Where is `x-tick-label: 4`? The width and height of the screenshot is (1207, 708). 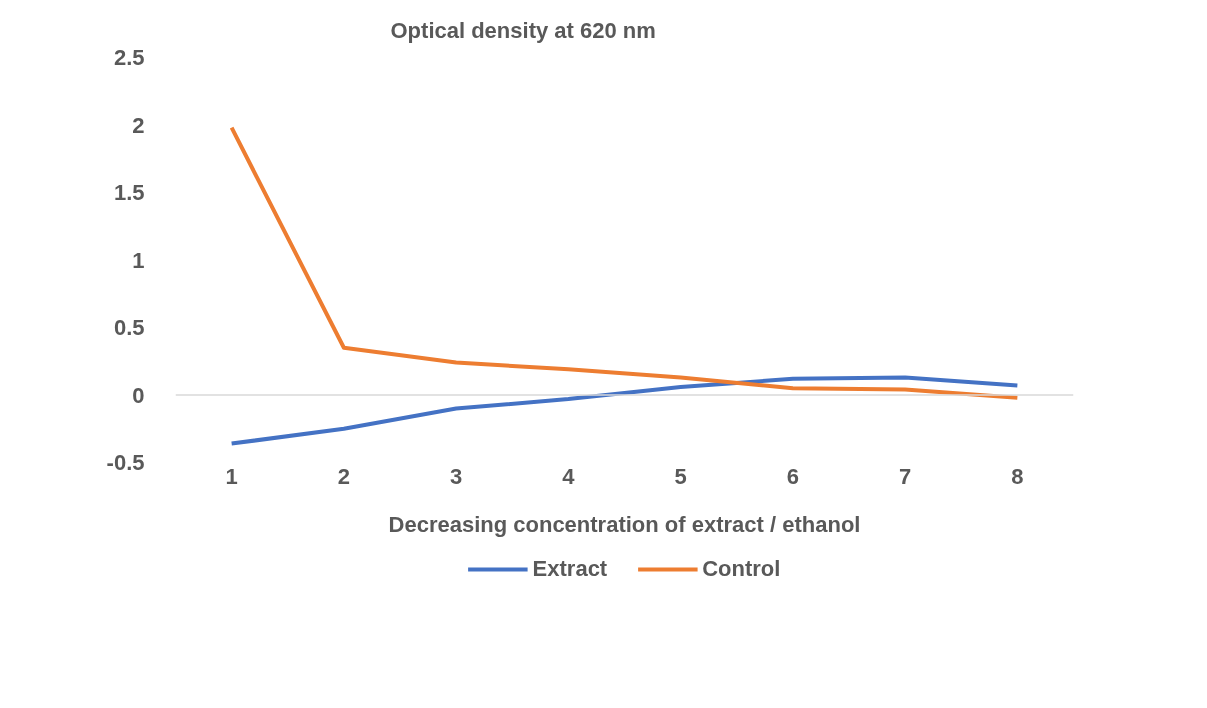 x-tick-label: 4 is located at coordinates (569, 476).